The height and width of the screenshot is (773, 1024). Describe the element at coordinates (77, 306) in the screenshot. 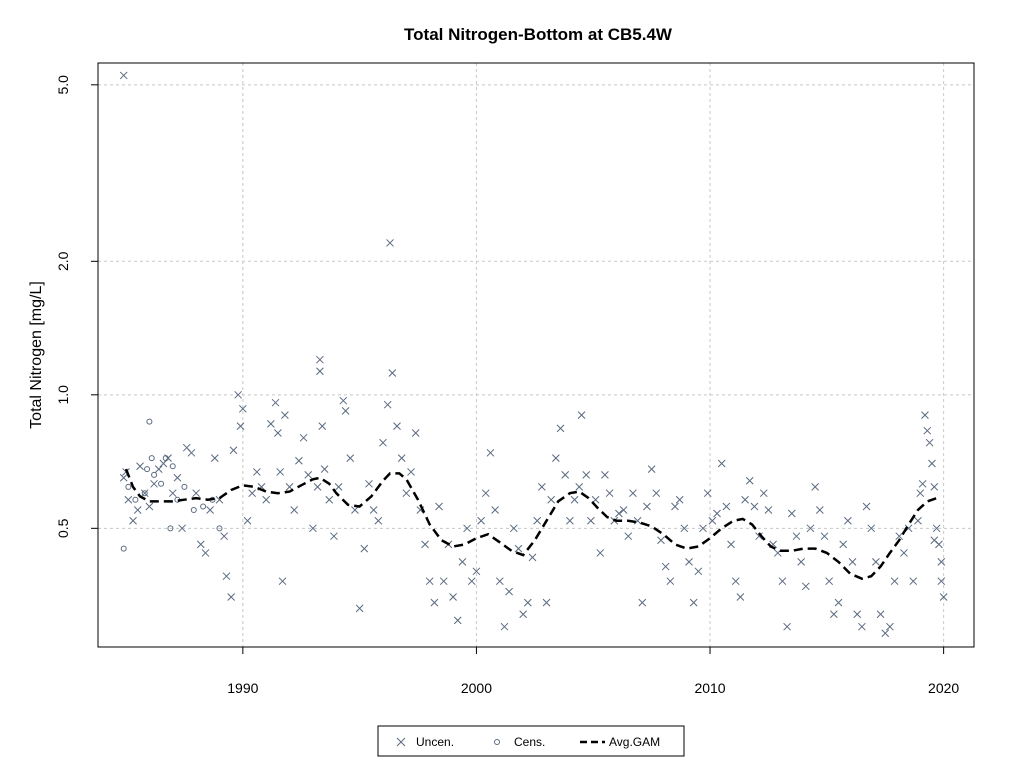

I see `y-axis: 0.5 1.0 2.0 5.0` at that location.